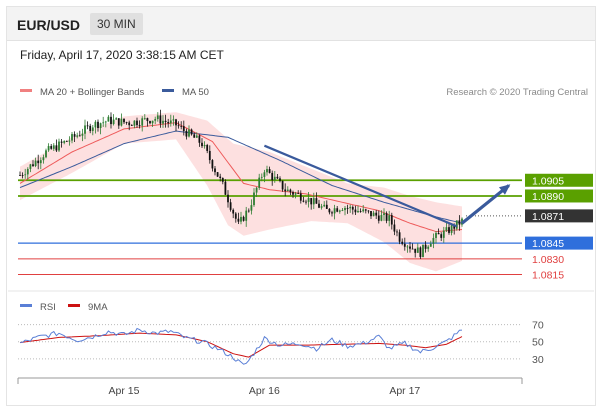 Image resolution: width=599 pixels, height=411 pixels. Describe the element at coordinates (360, 186) in the screenshot. I see `trendline` at that location.